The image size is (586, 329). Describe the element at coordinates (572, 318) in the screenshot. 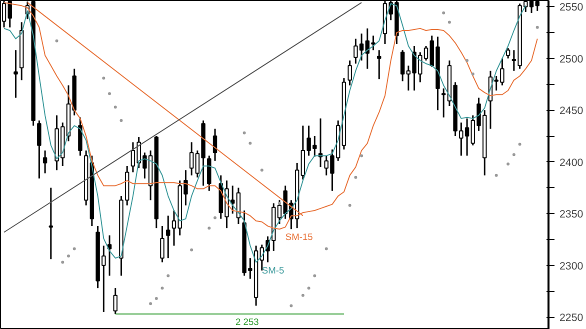

I see `y-tick-label: 2250` at that location.